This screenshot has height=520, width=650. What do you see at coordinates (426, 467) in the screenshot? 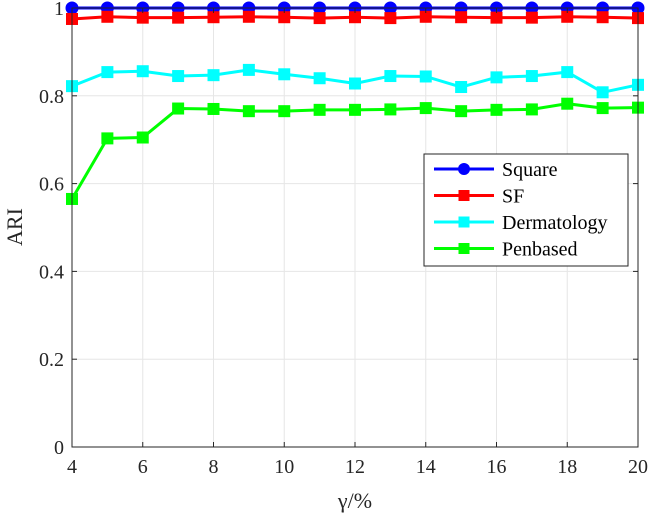
I see `x-tick-label: 14` at bounding box center [426, 467].